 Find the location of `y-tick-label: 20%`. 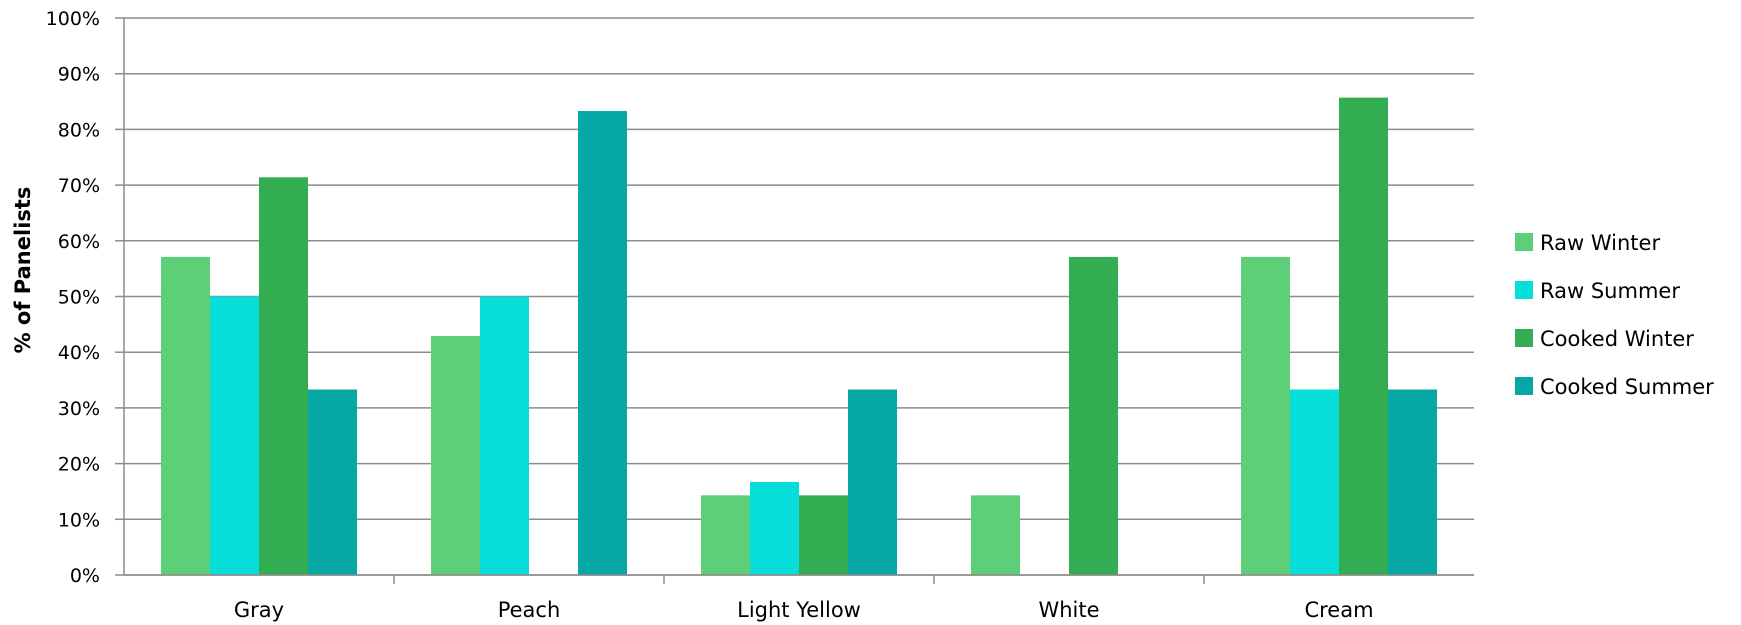

y-tick-label: 20% is located at coordinates (79, 465).